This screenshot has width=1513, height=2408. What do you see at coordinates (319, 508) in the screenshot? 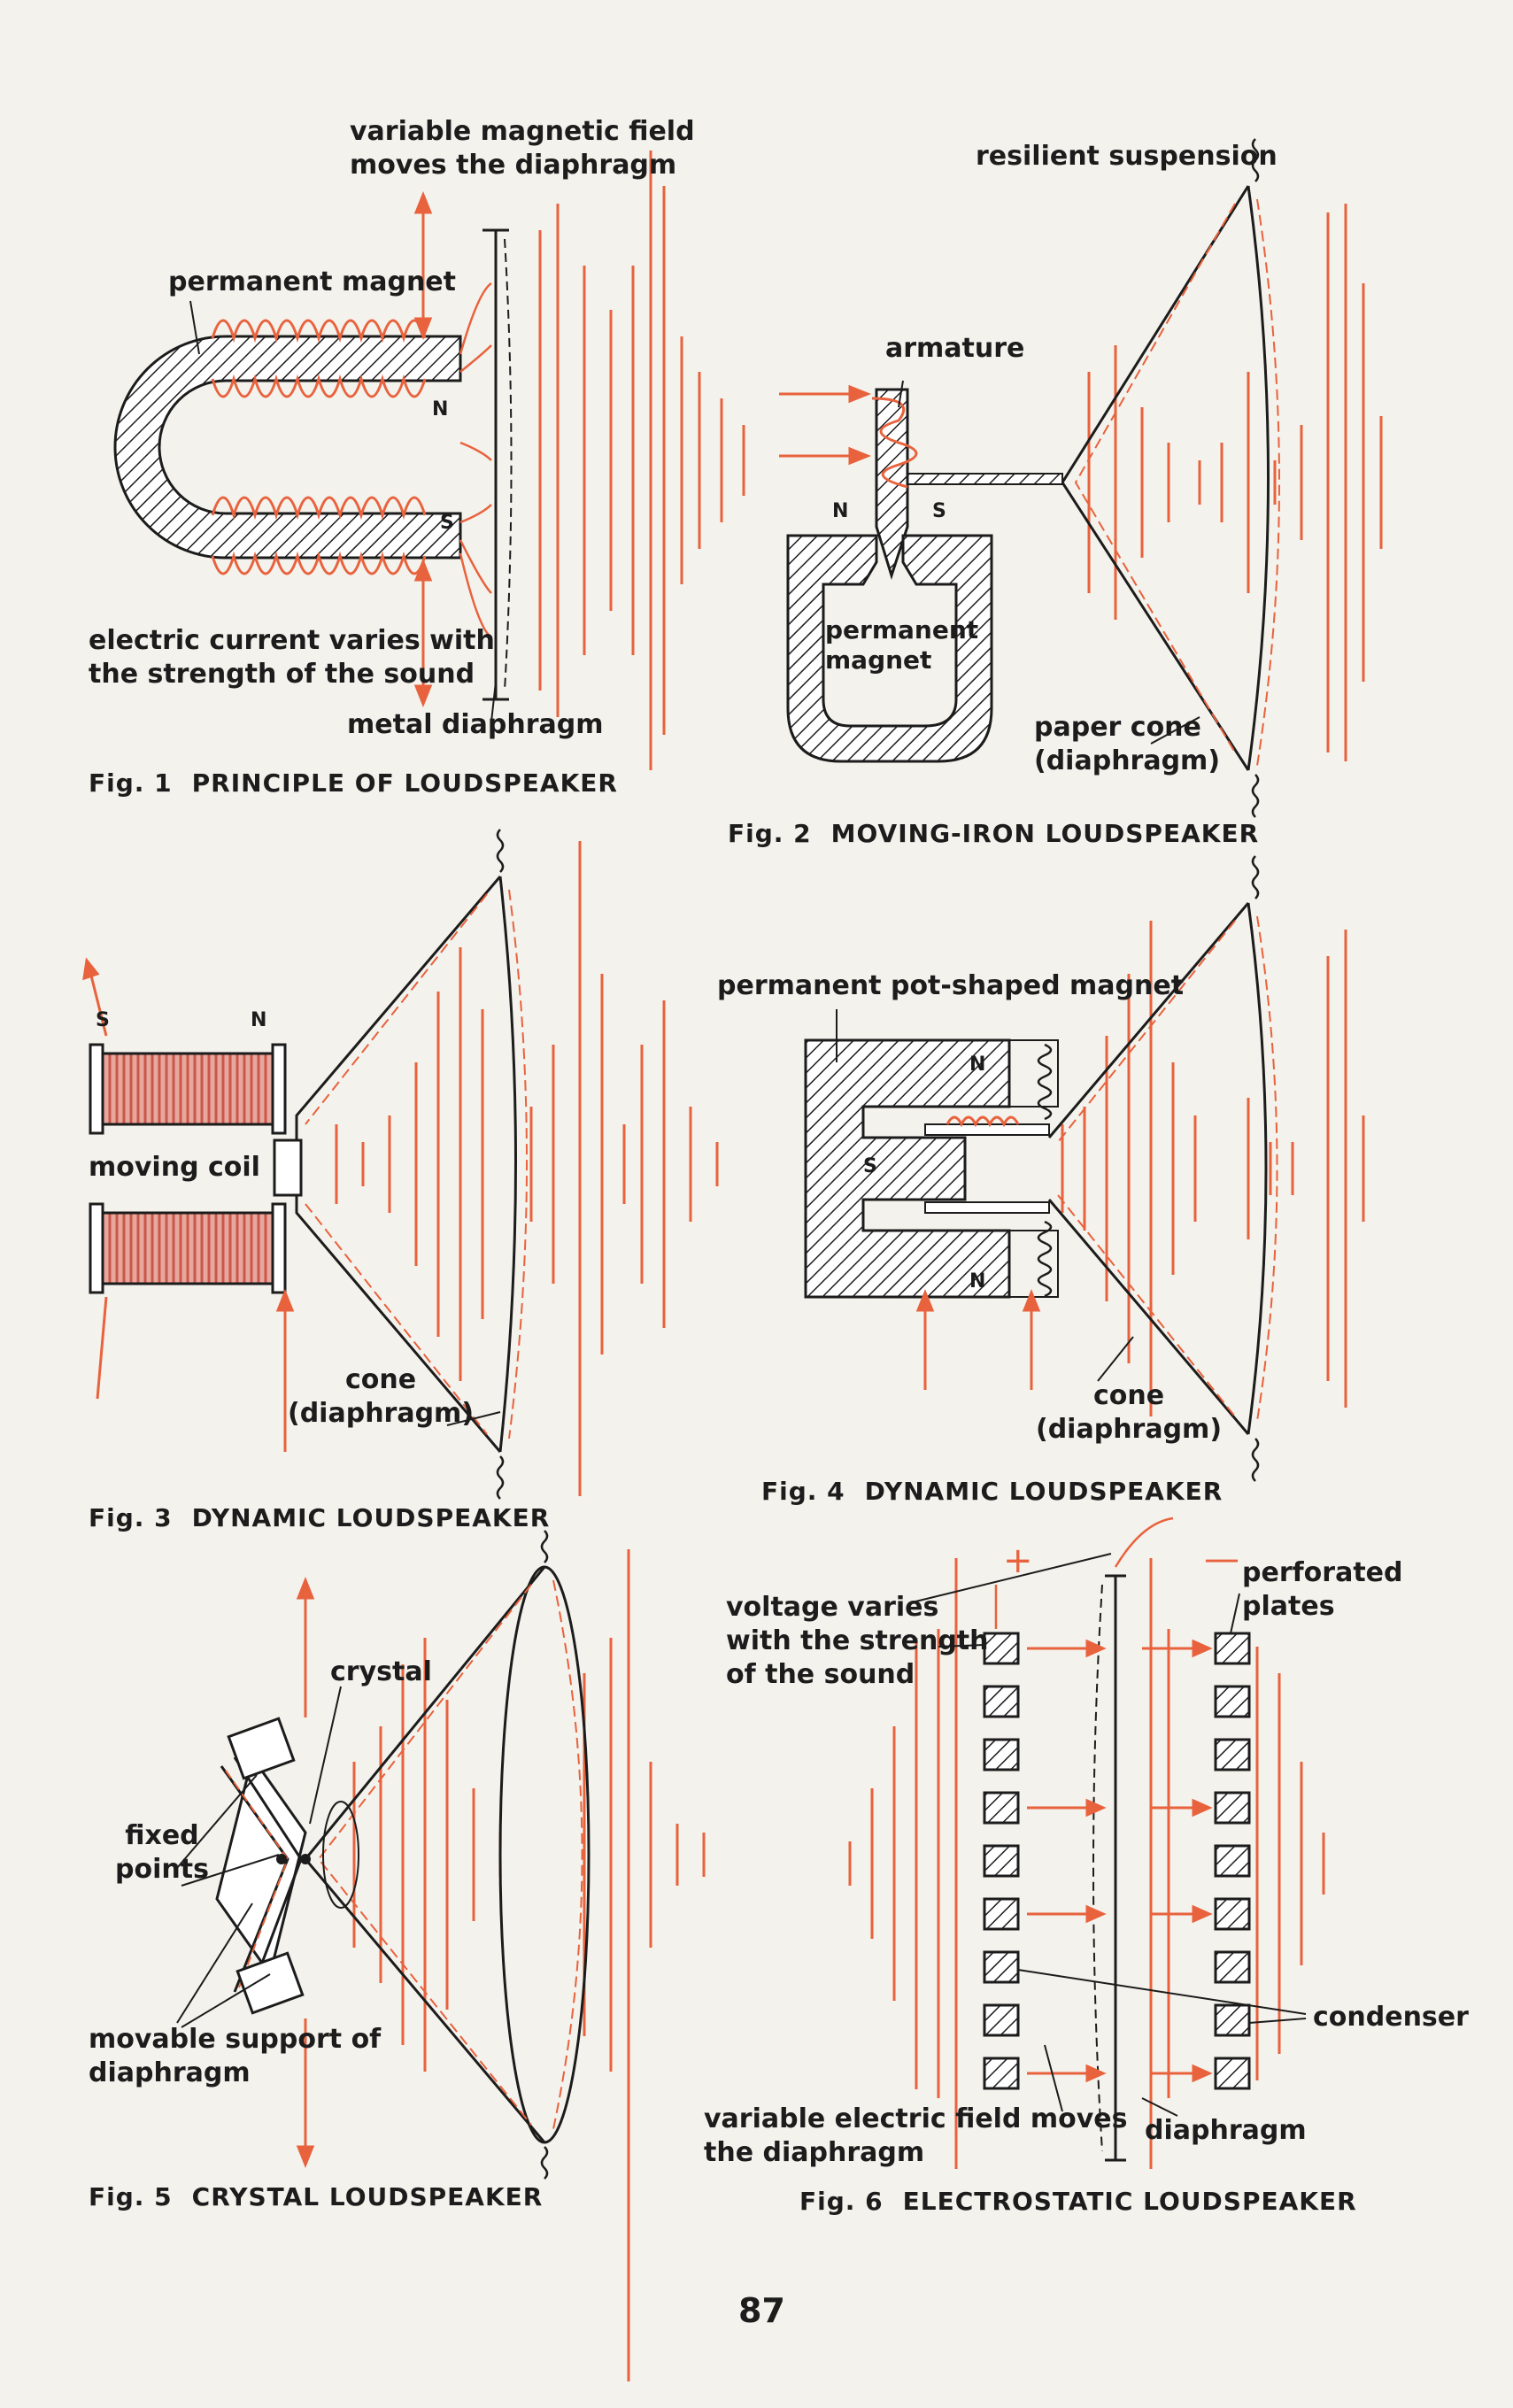
I see `fig1-coil-bottom` at bounding box center [319, 508].